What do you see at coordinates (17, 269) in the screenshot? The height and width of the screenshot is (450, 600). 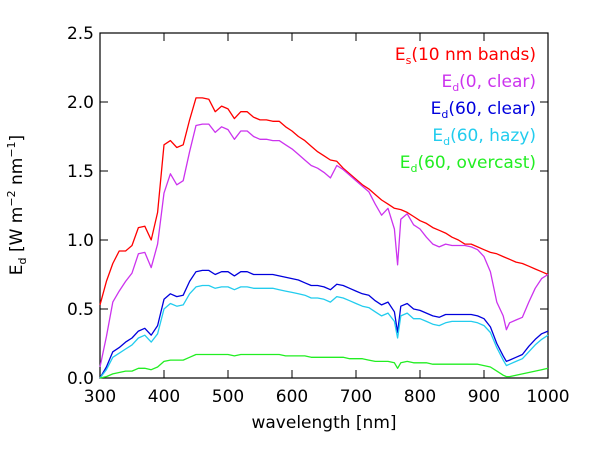 I see `y-label-base: E` at bounding box center [17, 269].